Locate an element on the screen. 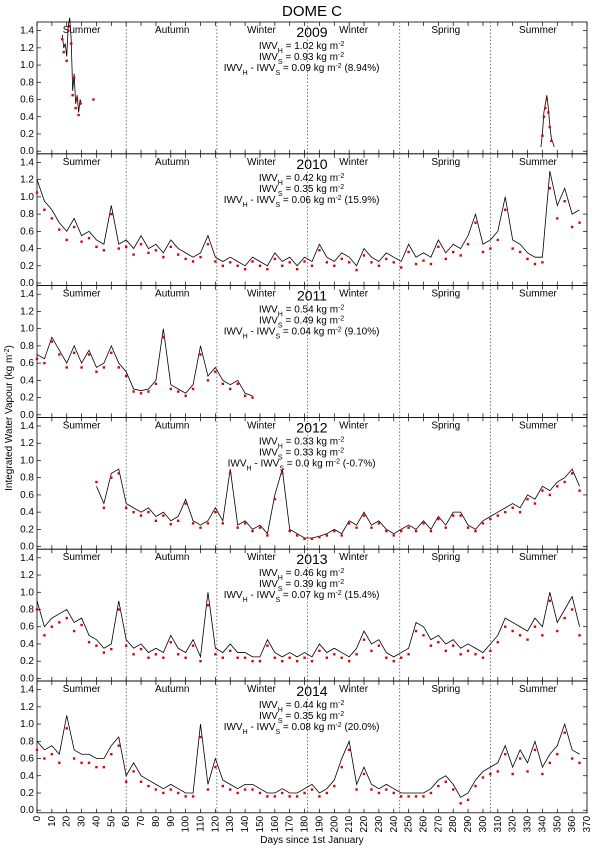 Image resolution: width=592 pixels, height=850 pixels. season-label: Winter is located at coordinates (354, 425).